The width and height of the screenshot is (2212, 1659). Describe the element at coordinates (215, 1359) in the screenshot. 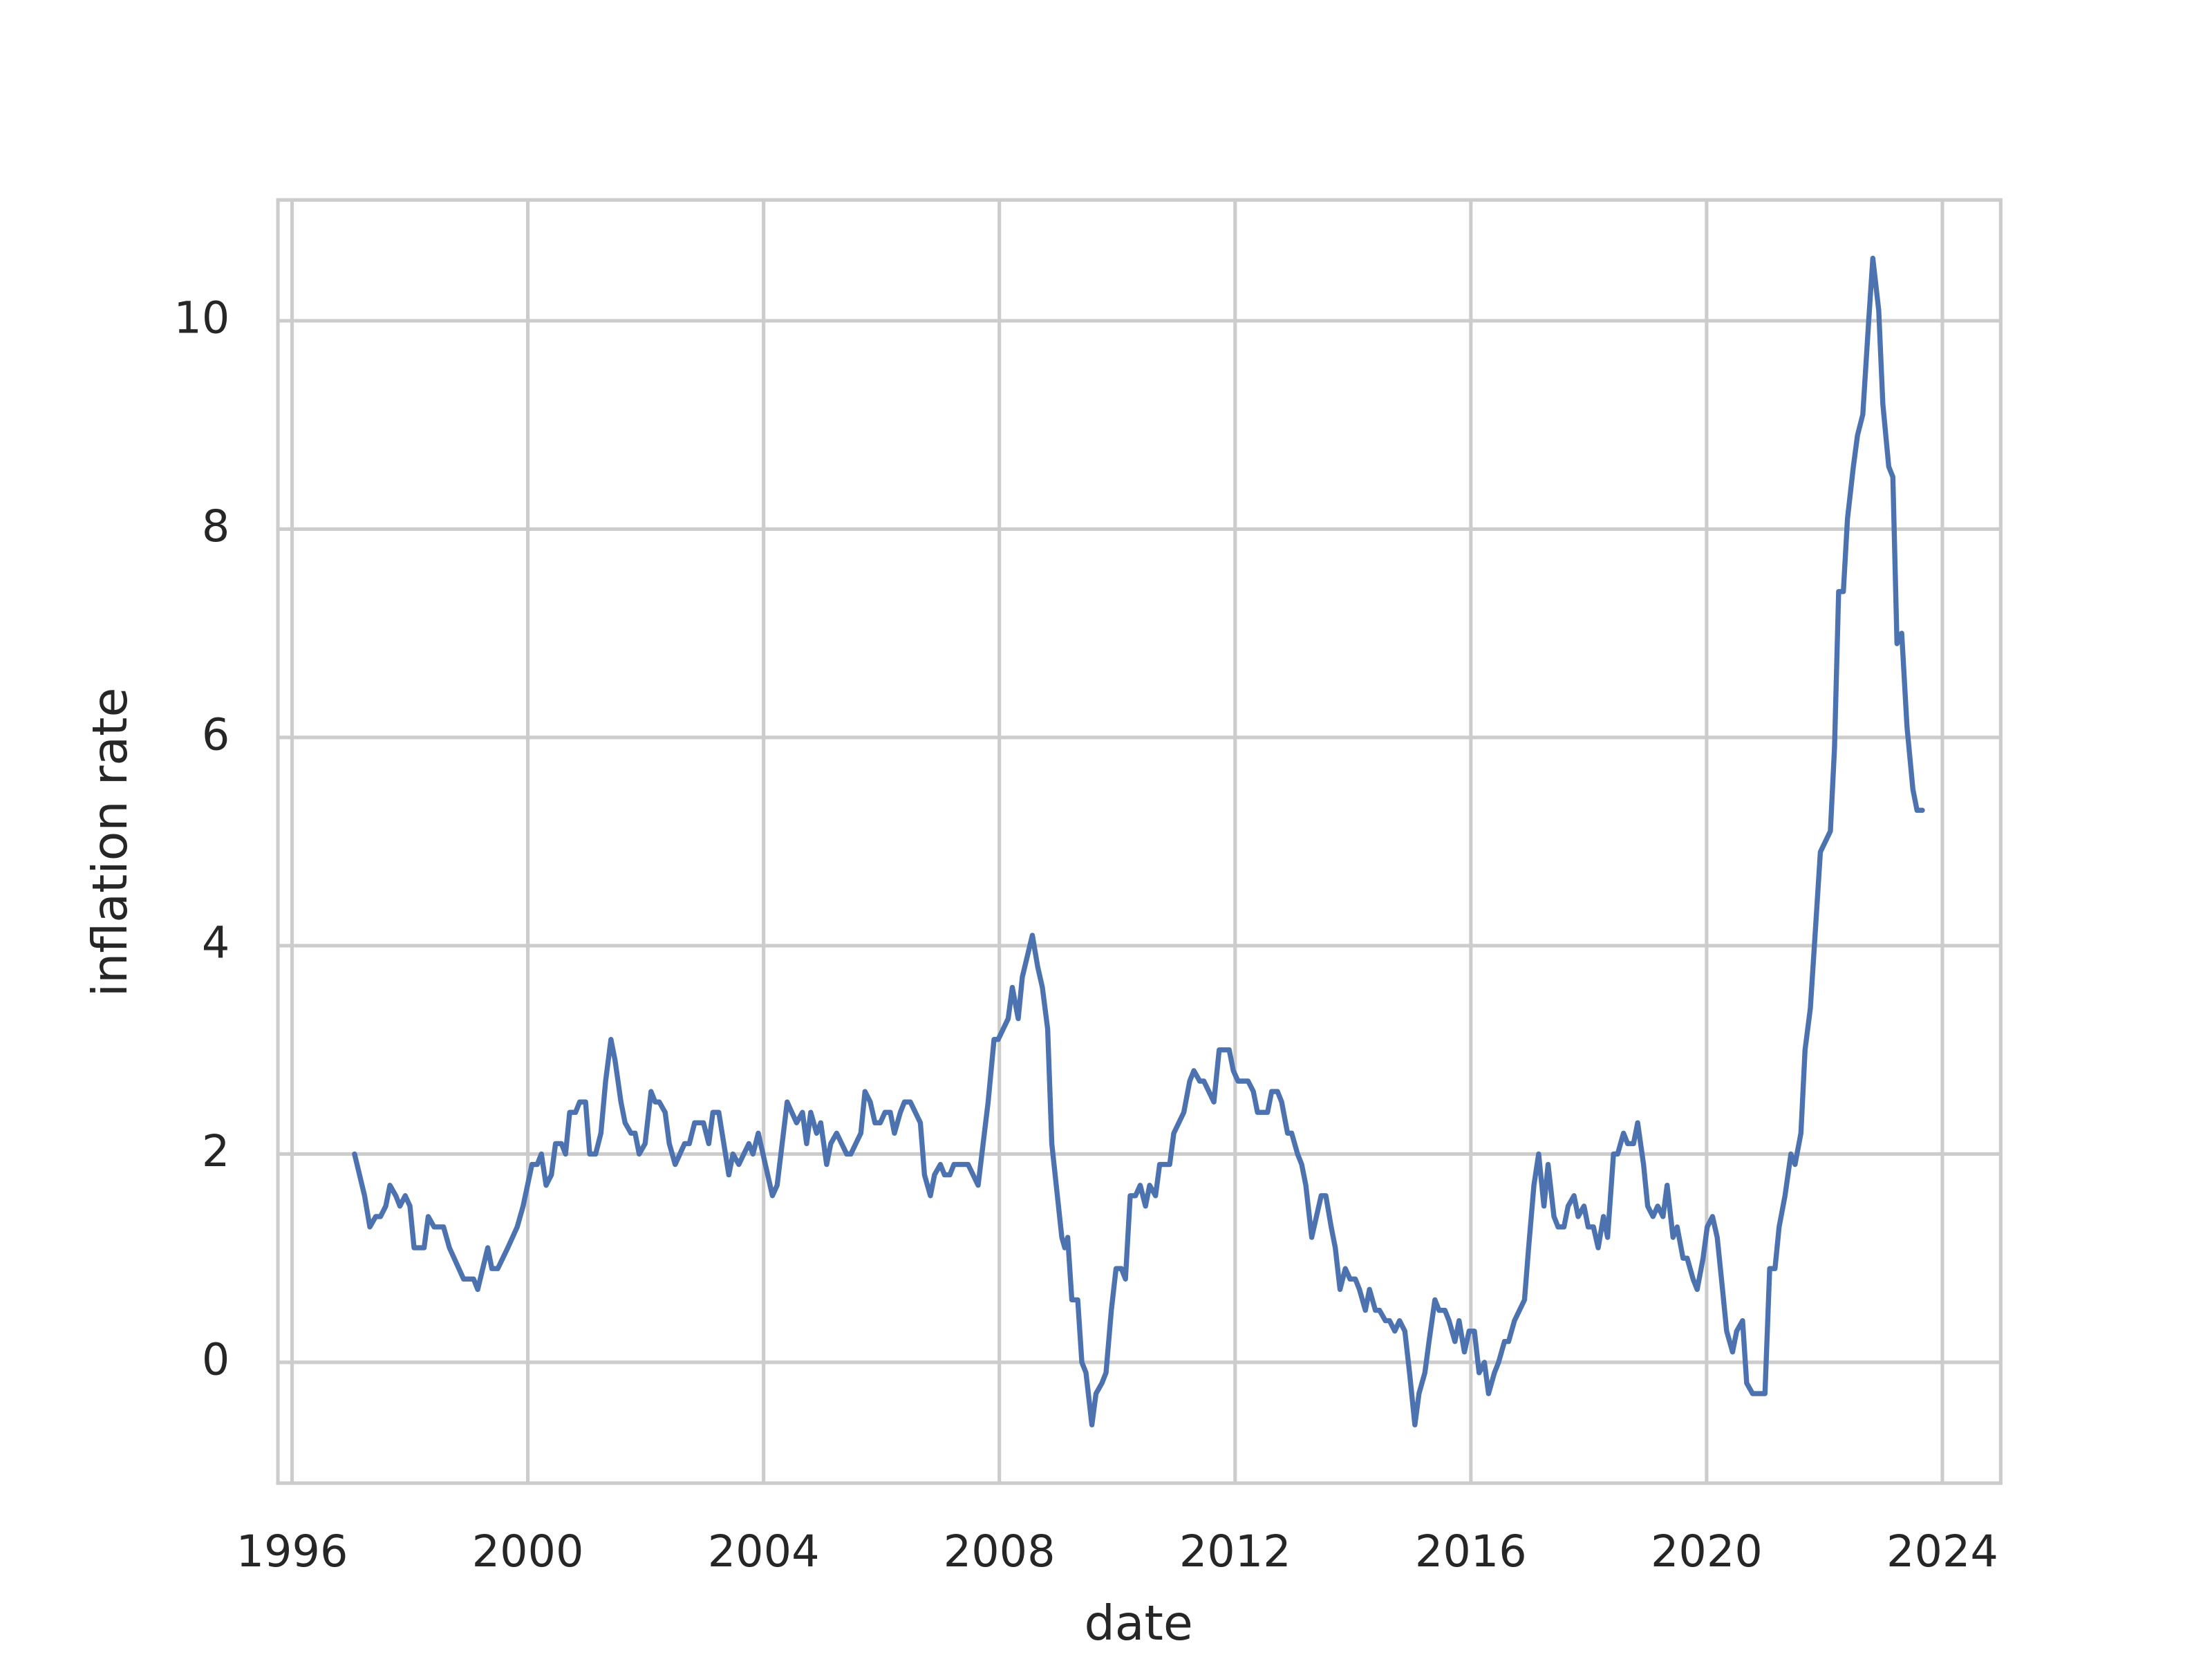

I see `y-tick-label: 0` at that location.